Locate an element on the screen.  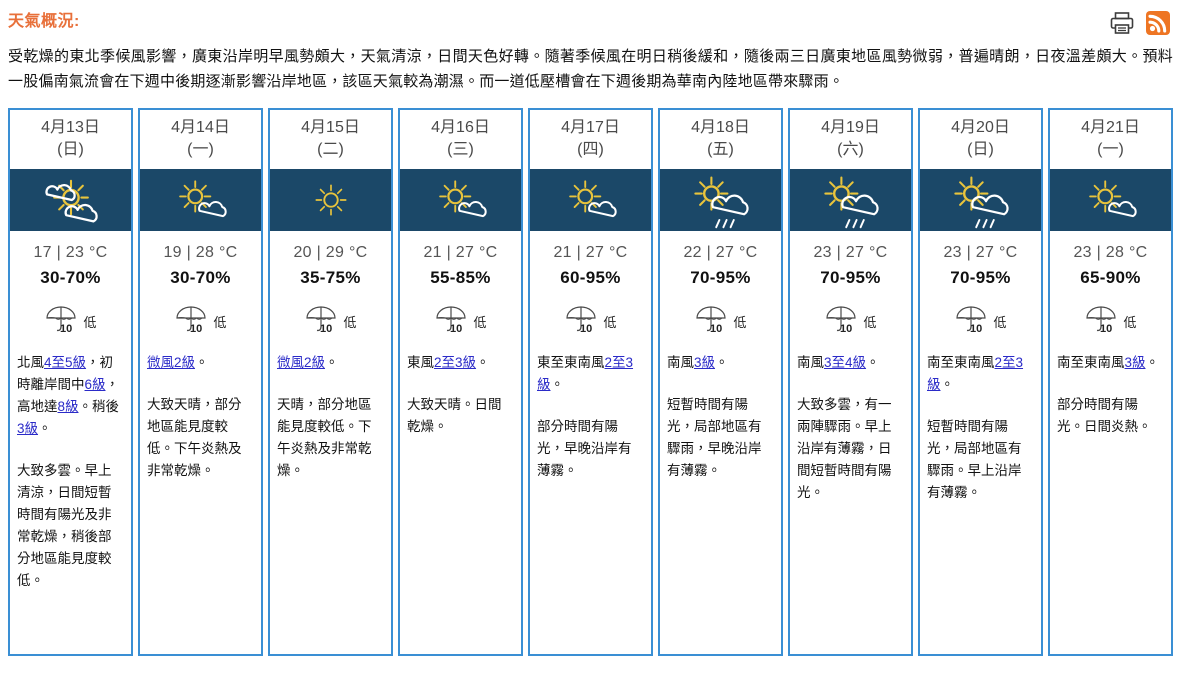
wind-description: 北風4至5級，初時離岸間中6級，高地達8級。稍後 3級。 is located at coordinates (70, 396).